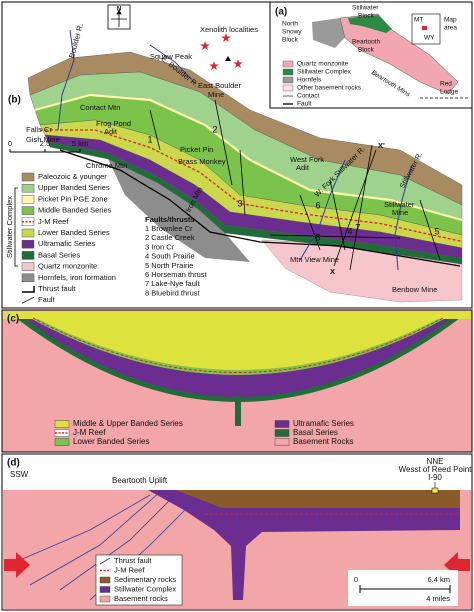 The width and height of the screenshot is (474, 612). Describe the element at coordinates (435, 477) in the screenshot. I see `section-label: I-90` at that location.